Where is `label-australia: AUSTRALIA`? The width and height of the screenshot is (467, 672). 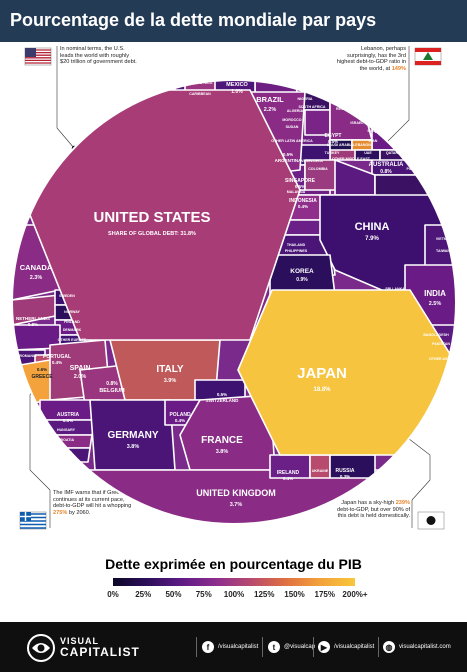 label-australia: AUSTRALIA is located at coordinates (386, 165).